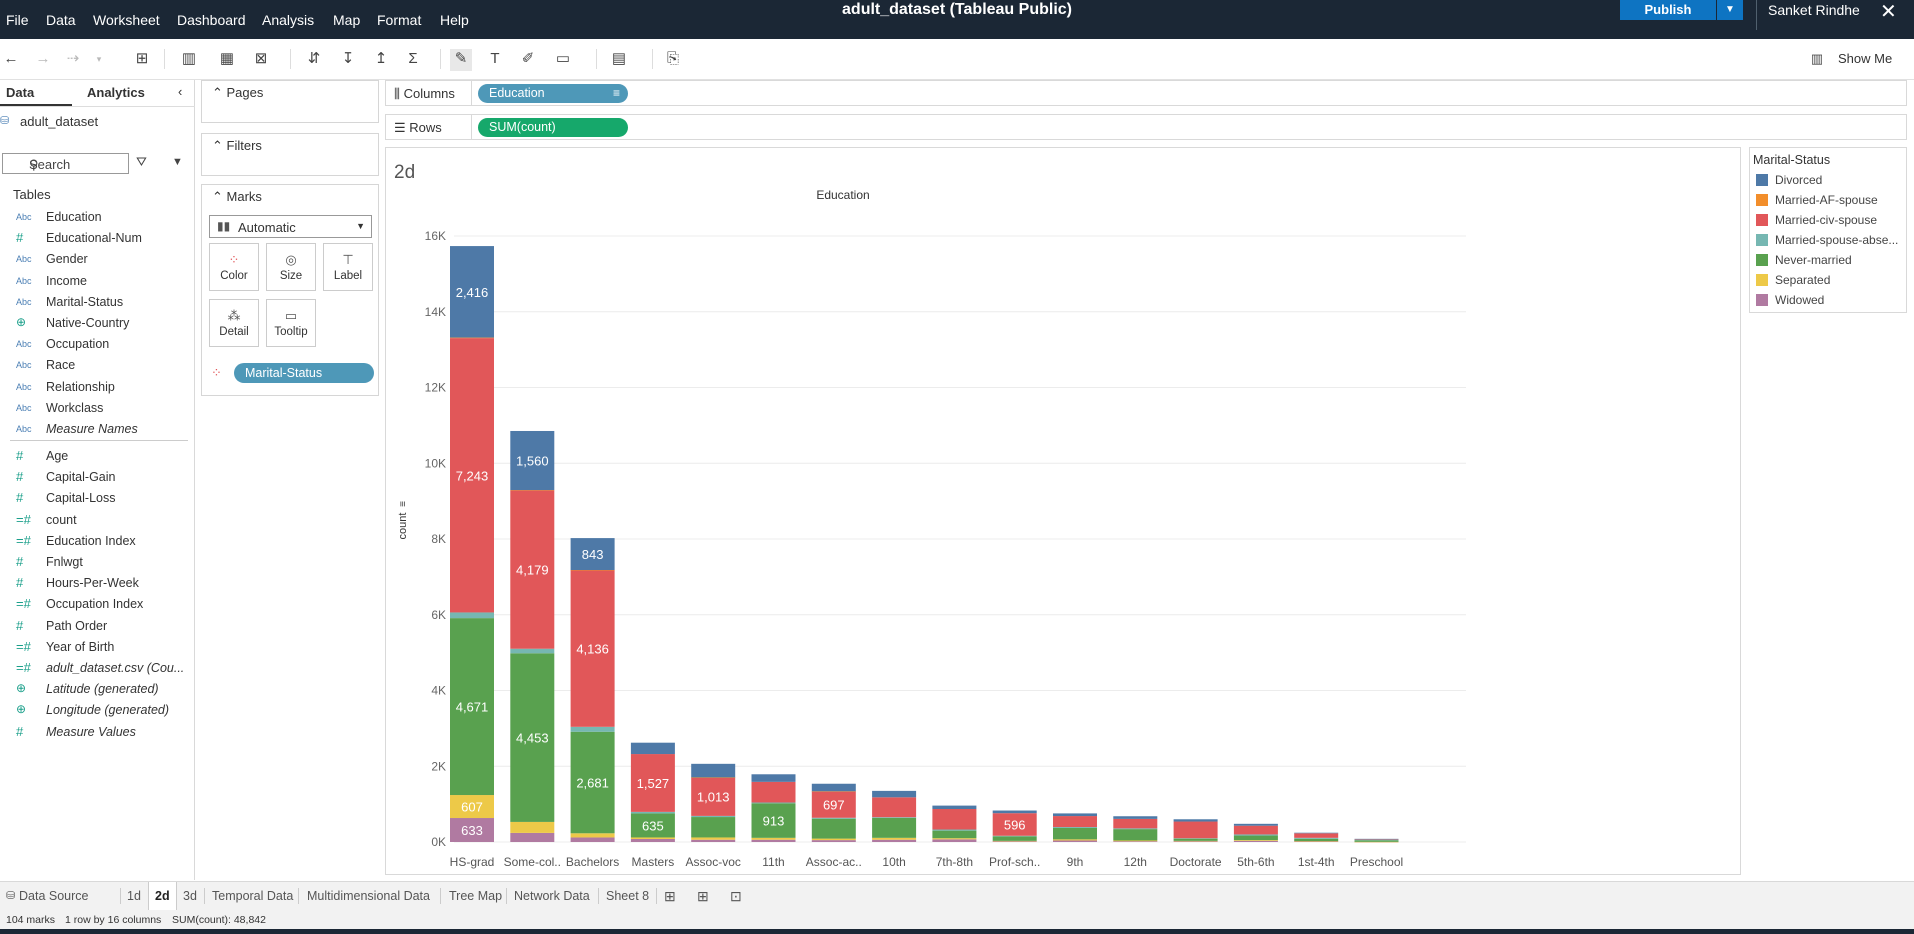  What do you see at coordinates (97, 733) in the screenshot?
I see `field-item: # Measure Values` at bounding box center [97, 733].